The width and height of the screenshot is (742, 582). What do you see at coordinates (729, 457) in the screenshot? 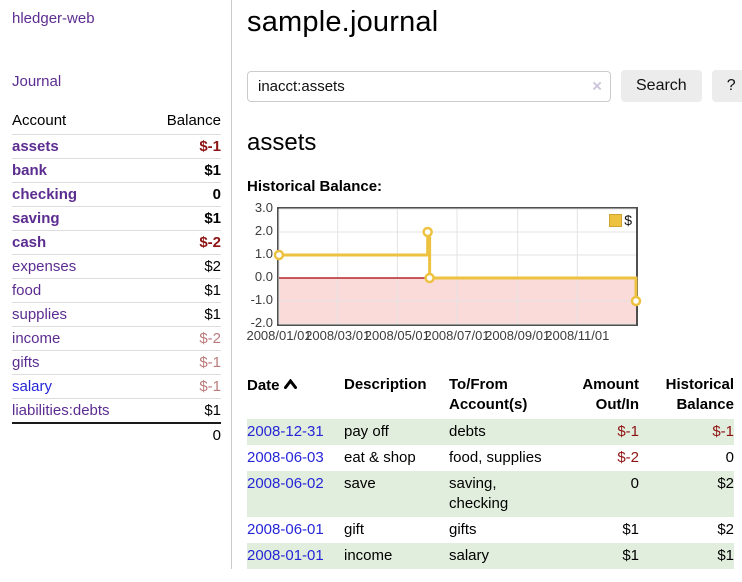
I see `transaction-balance: 0` at bounding box center [729, 457].